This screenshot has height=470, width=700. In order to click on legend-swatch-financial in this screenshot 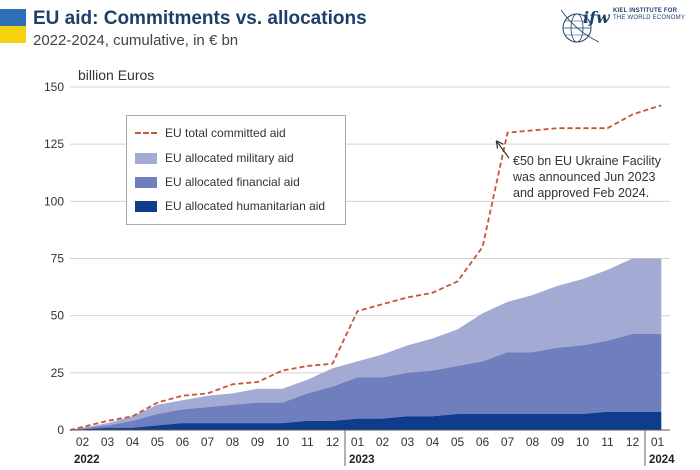, I will do `click(146, 182)`.